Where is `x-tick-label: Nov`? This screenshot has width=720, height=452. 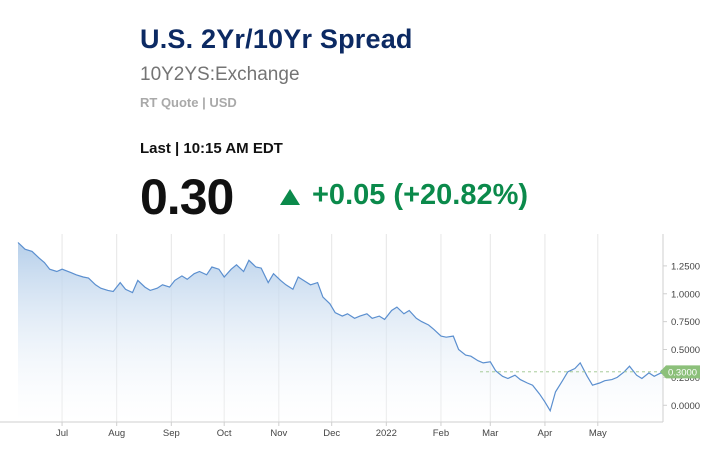
x-tick-label: Nov is located at coordinates (278, 433).